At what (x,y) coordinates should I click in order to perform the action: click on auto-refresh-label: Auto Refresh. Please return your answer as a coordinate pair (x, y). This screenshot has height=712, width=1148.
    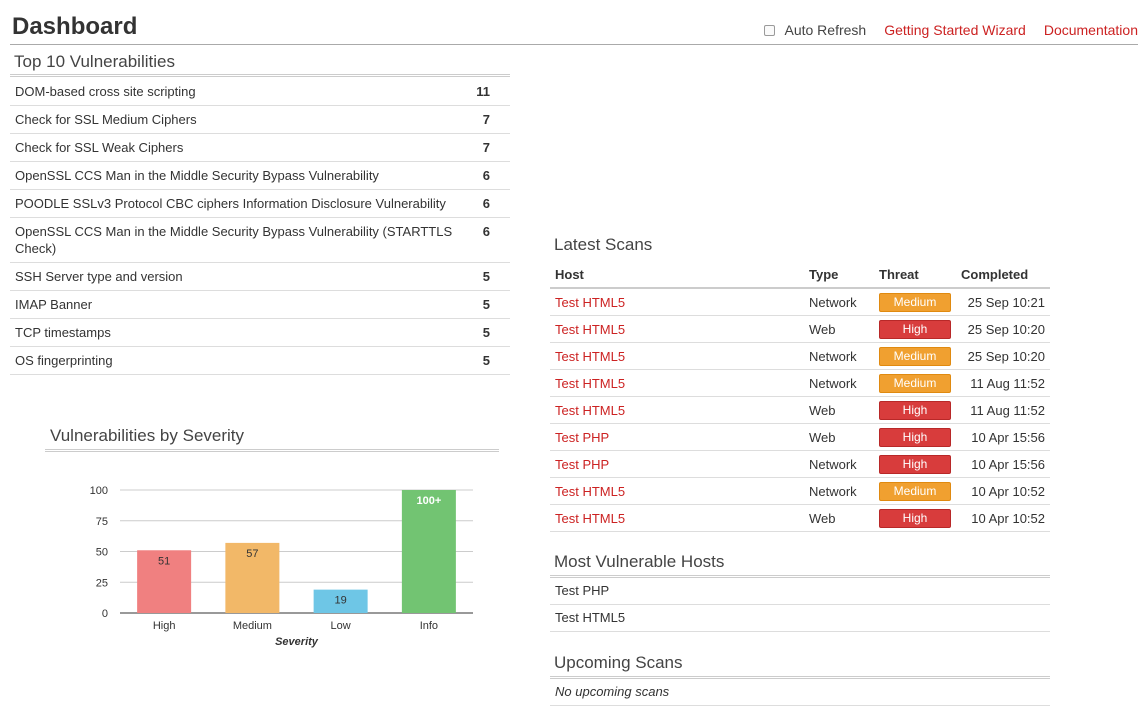
    Looking at the image, I should click on (825, 30).